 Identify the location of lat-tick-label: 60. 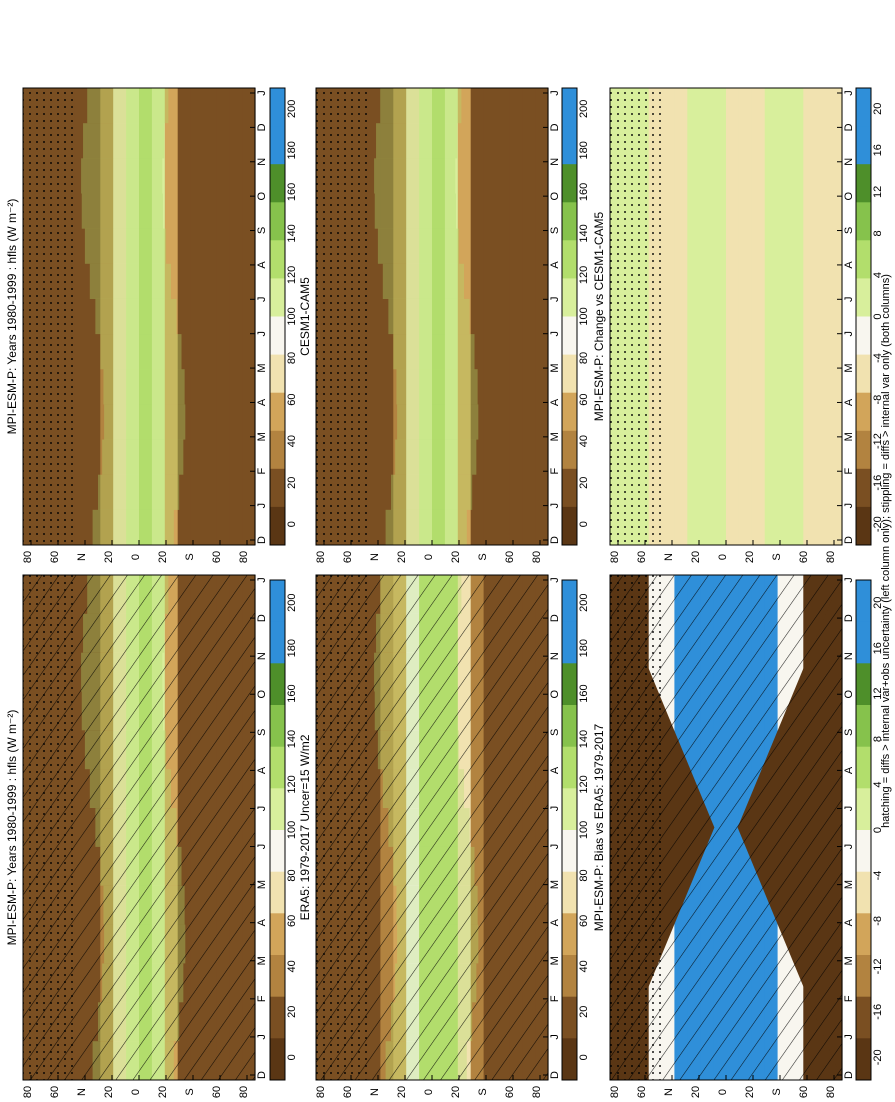
(348, 1092).